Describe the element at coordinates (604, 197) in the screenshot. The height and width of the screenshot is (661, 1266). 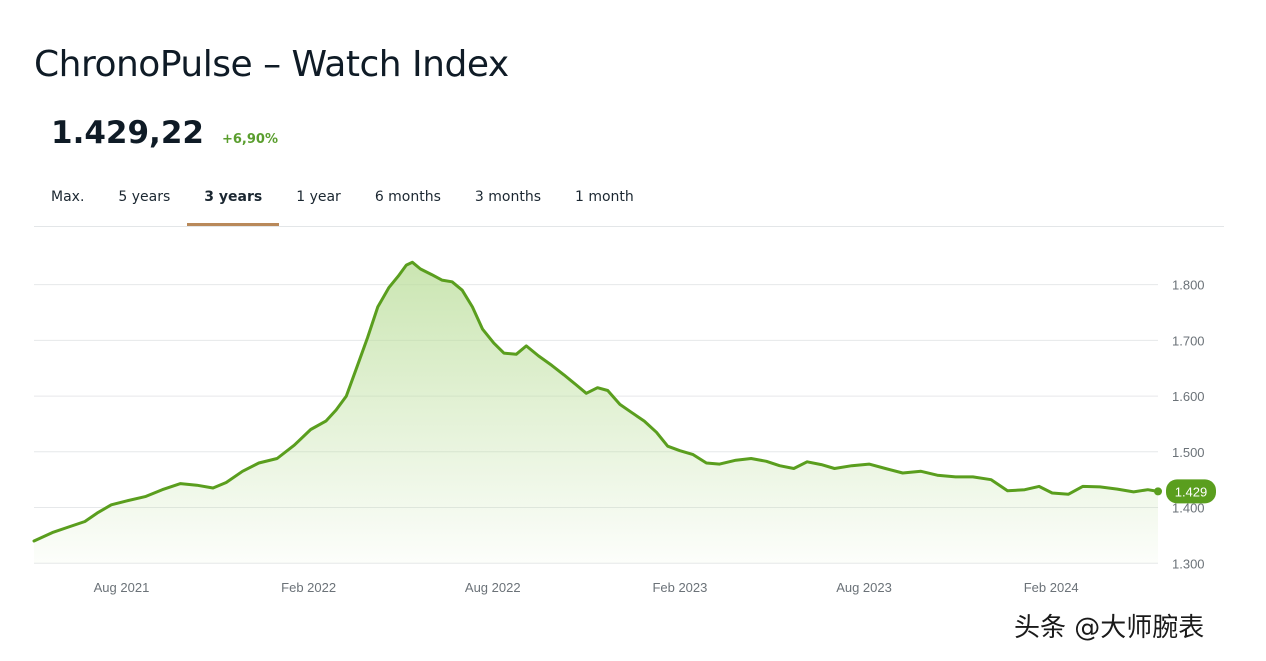
I see `tab-1-month: 1 month` at that location.